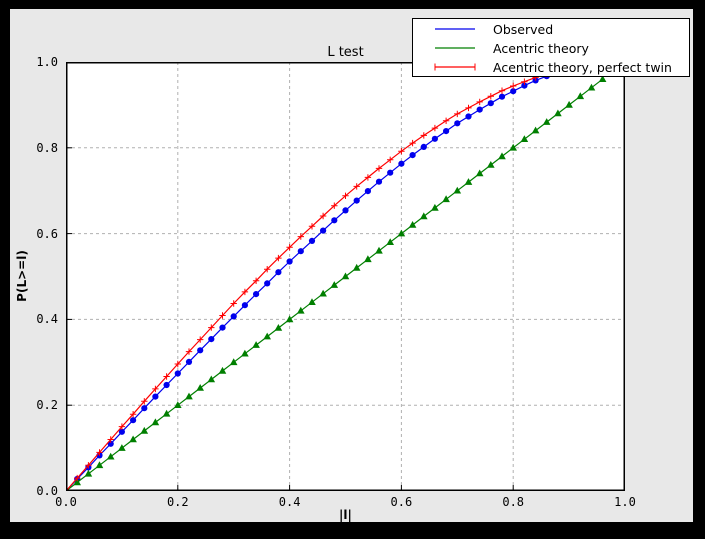  I want to click on y-tick-label: 0.0, so click(47, 491).